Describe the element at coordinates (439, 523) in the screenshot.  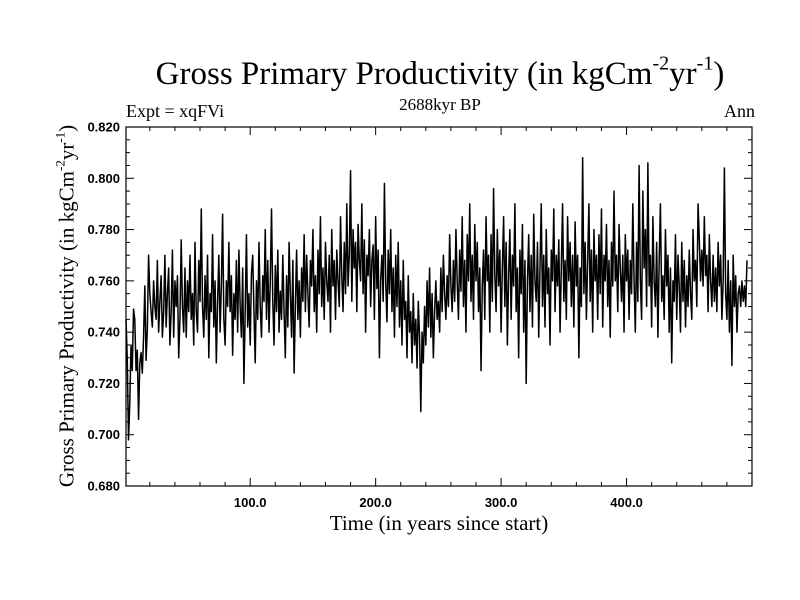
I see `x-axis-label: Time (in years since start)` at that location.